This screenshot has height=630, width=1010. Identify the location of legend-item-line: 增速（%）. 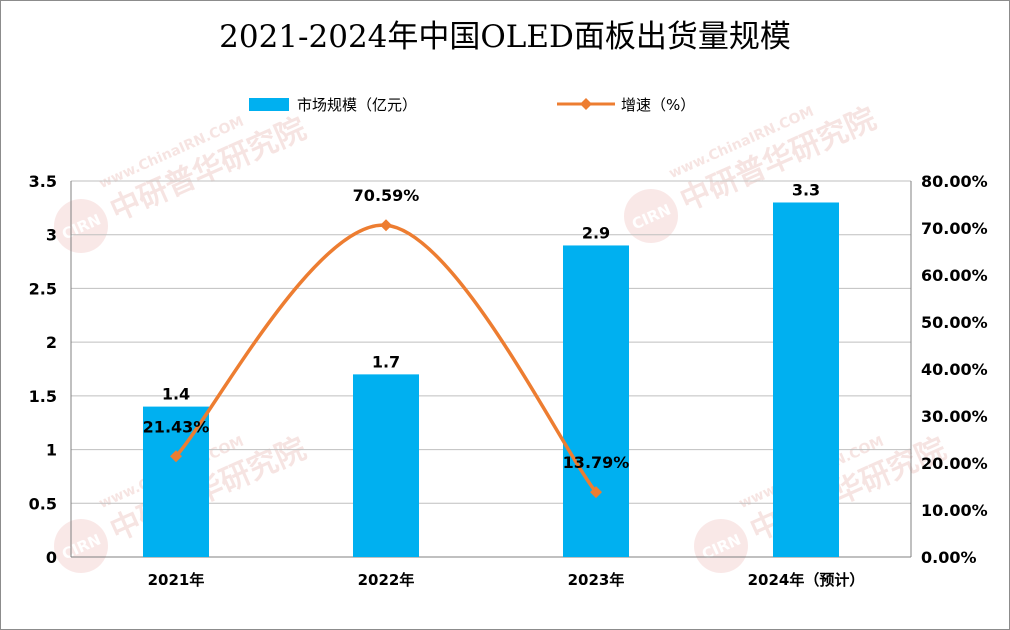
(626, 104).